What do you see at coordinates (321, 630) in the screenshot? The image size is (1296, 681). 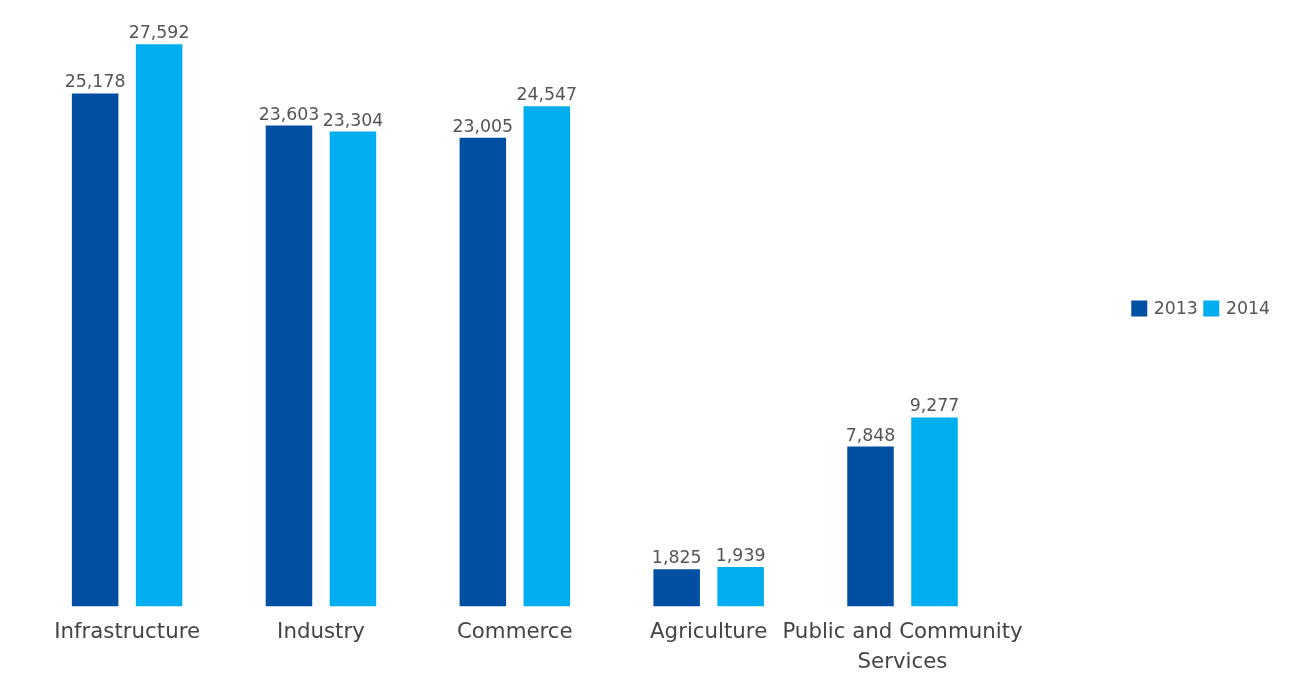 I see `x-tick-label: Industry` at bounding box center [321, 630].